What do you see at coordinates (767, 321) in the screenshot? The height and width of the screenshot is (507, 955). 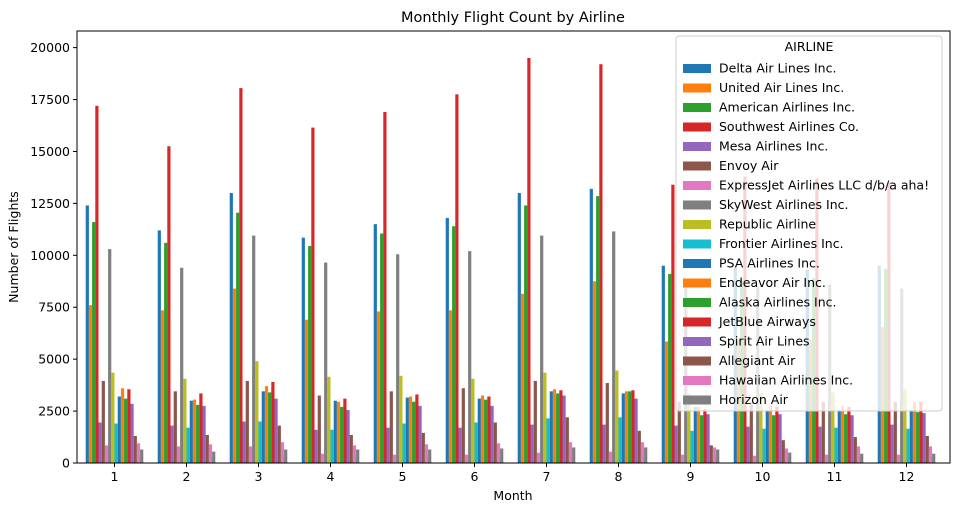 I see `legend-entry: JetBlue Airways` at bounding box center [767, 321].